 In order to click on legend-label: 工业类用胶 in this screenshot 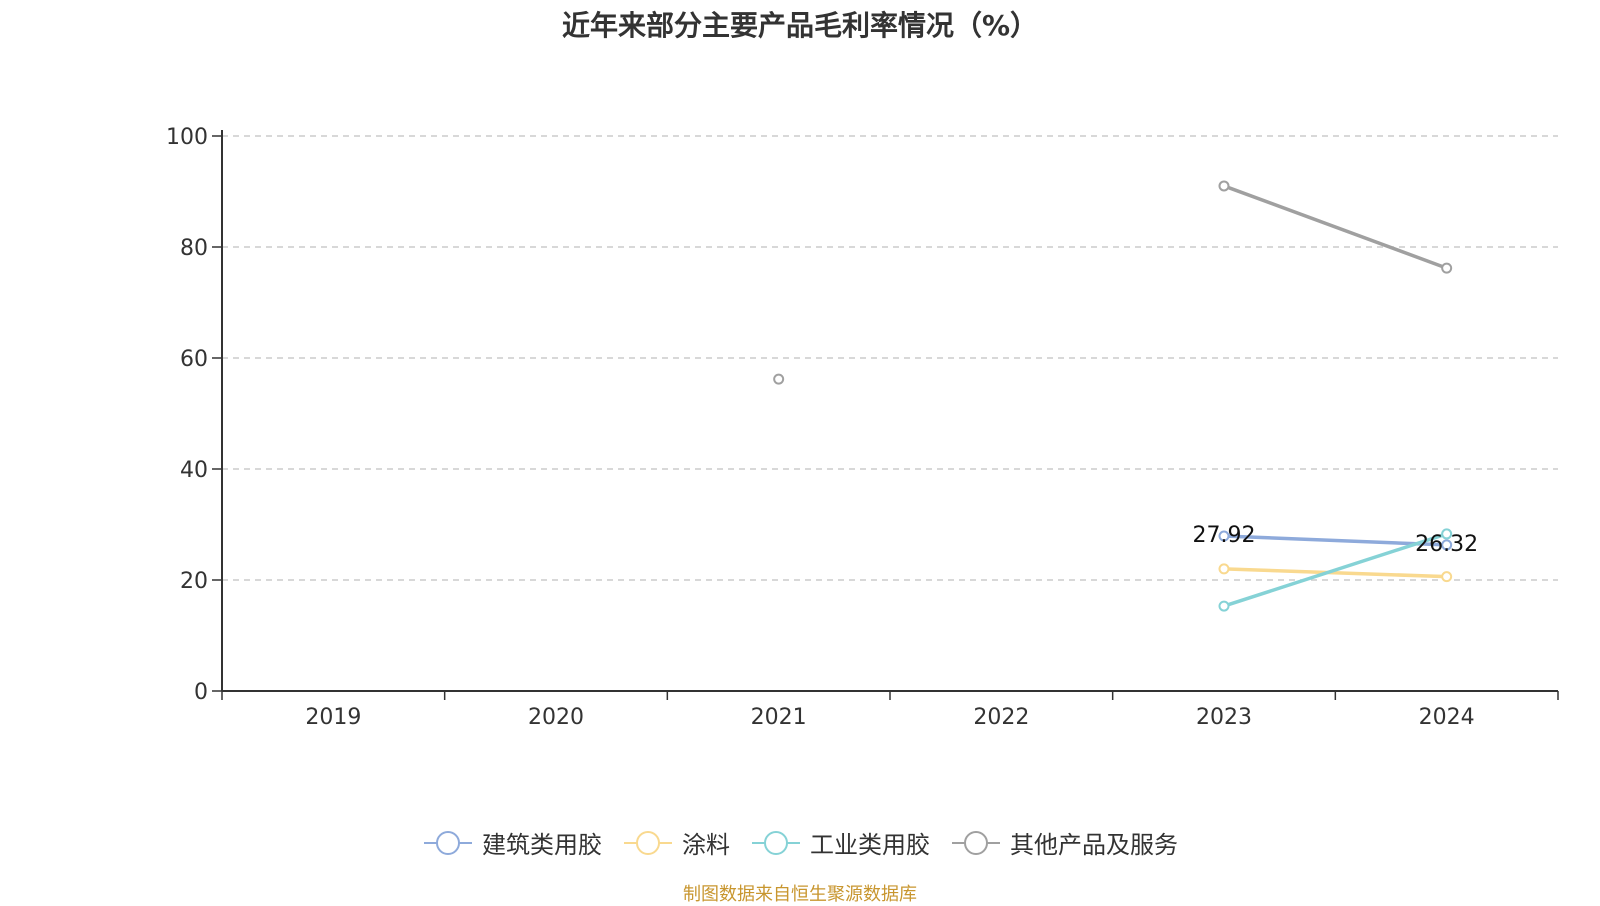, I will do `click(870, 845)`.